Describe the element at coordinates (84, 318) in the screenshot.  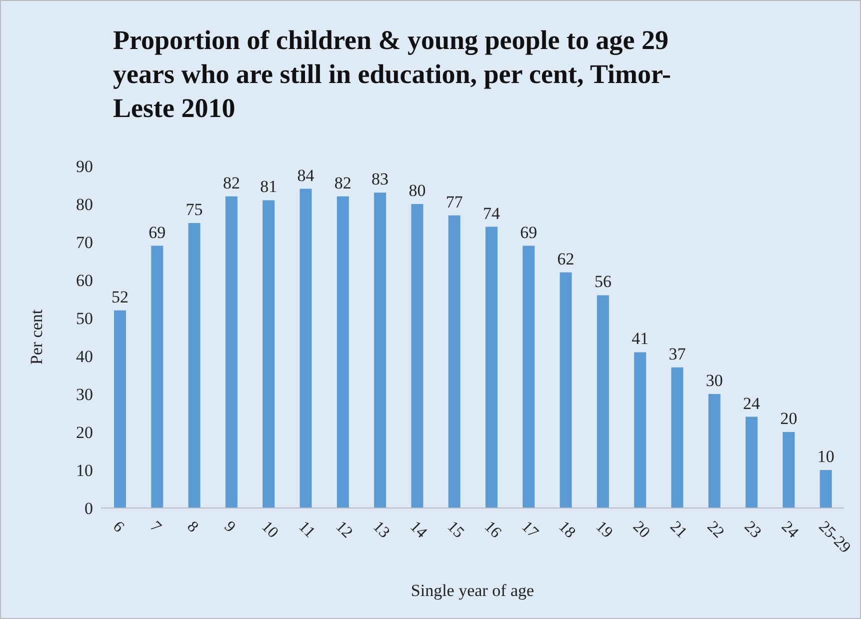
I see `y-tick-label: 50` at that location.